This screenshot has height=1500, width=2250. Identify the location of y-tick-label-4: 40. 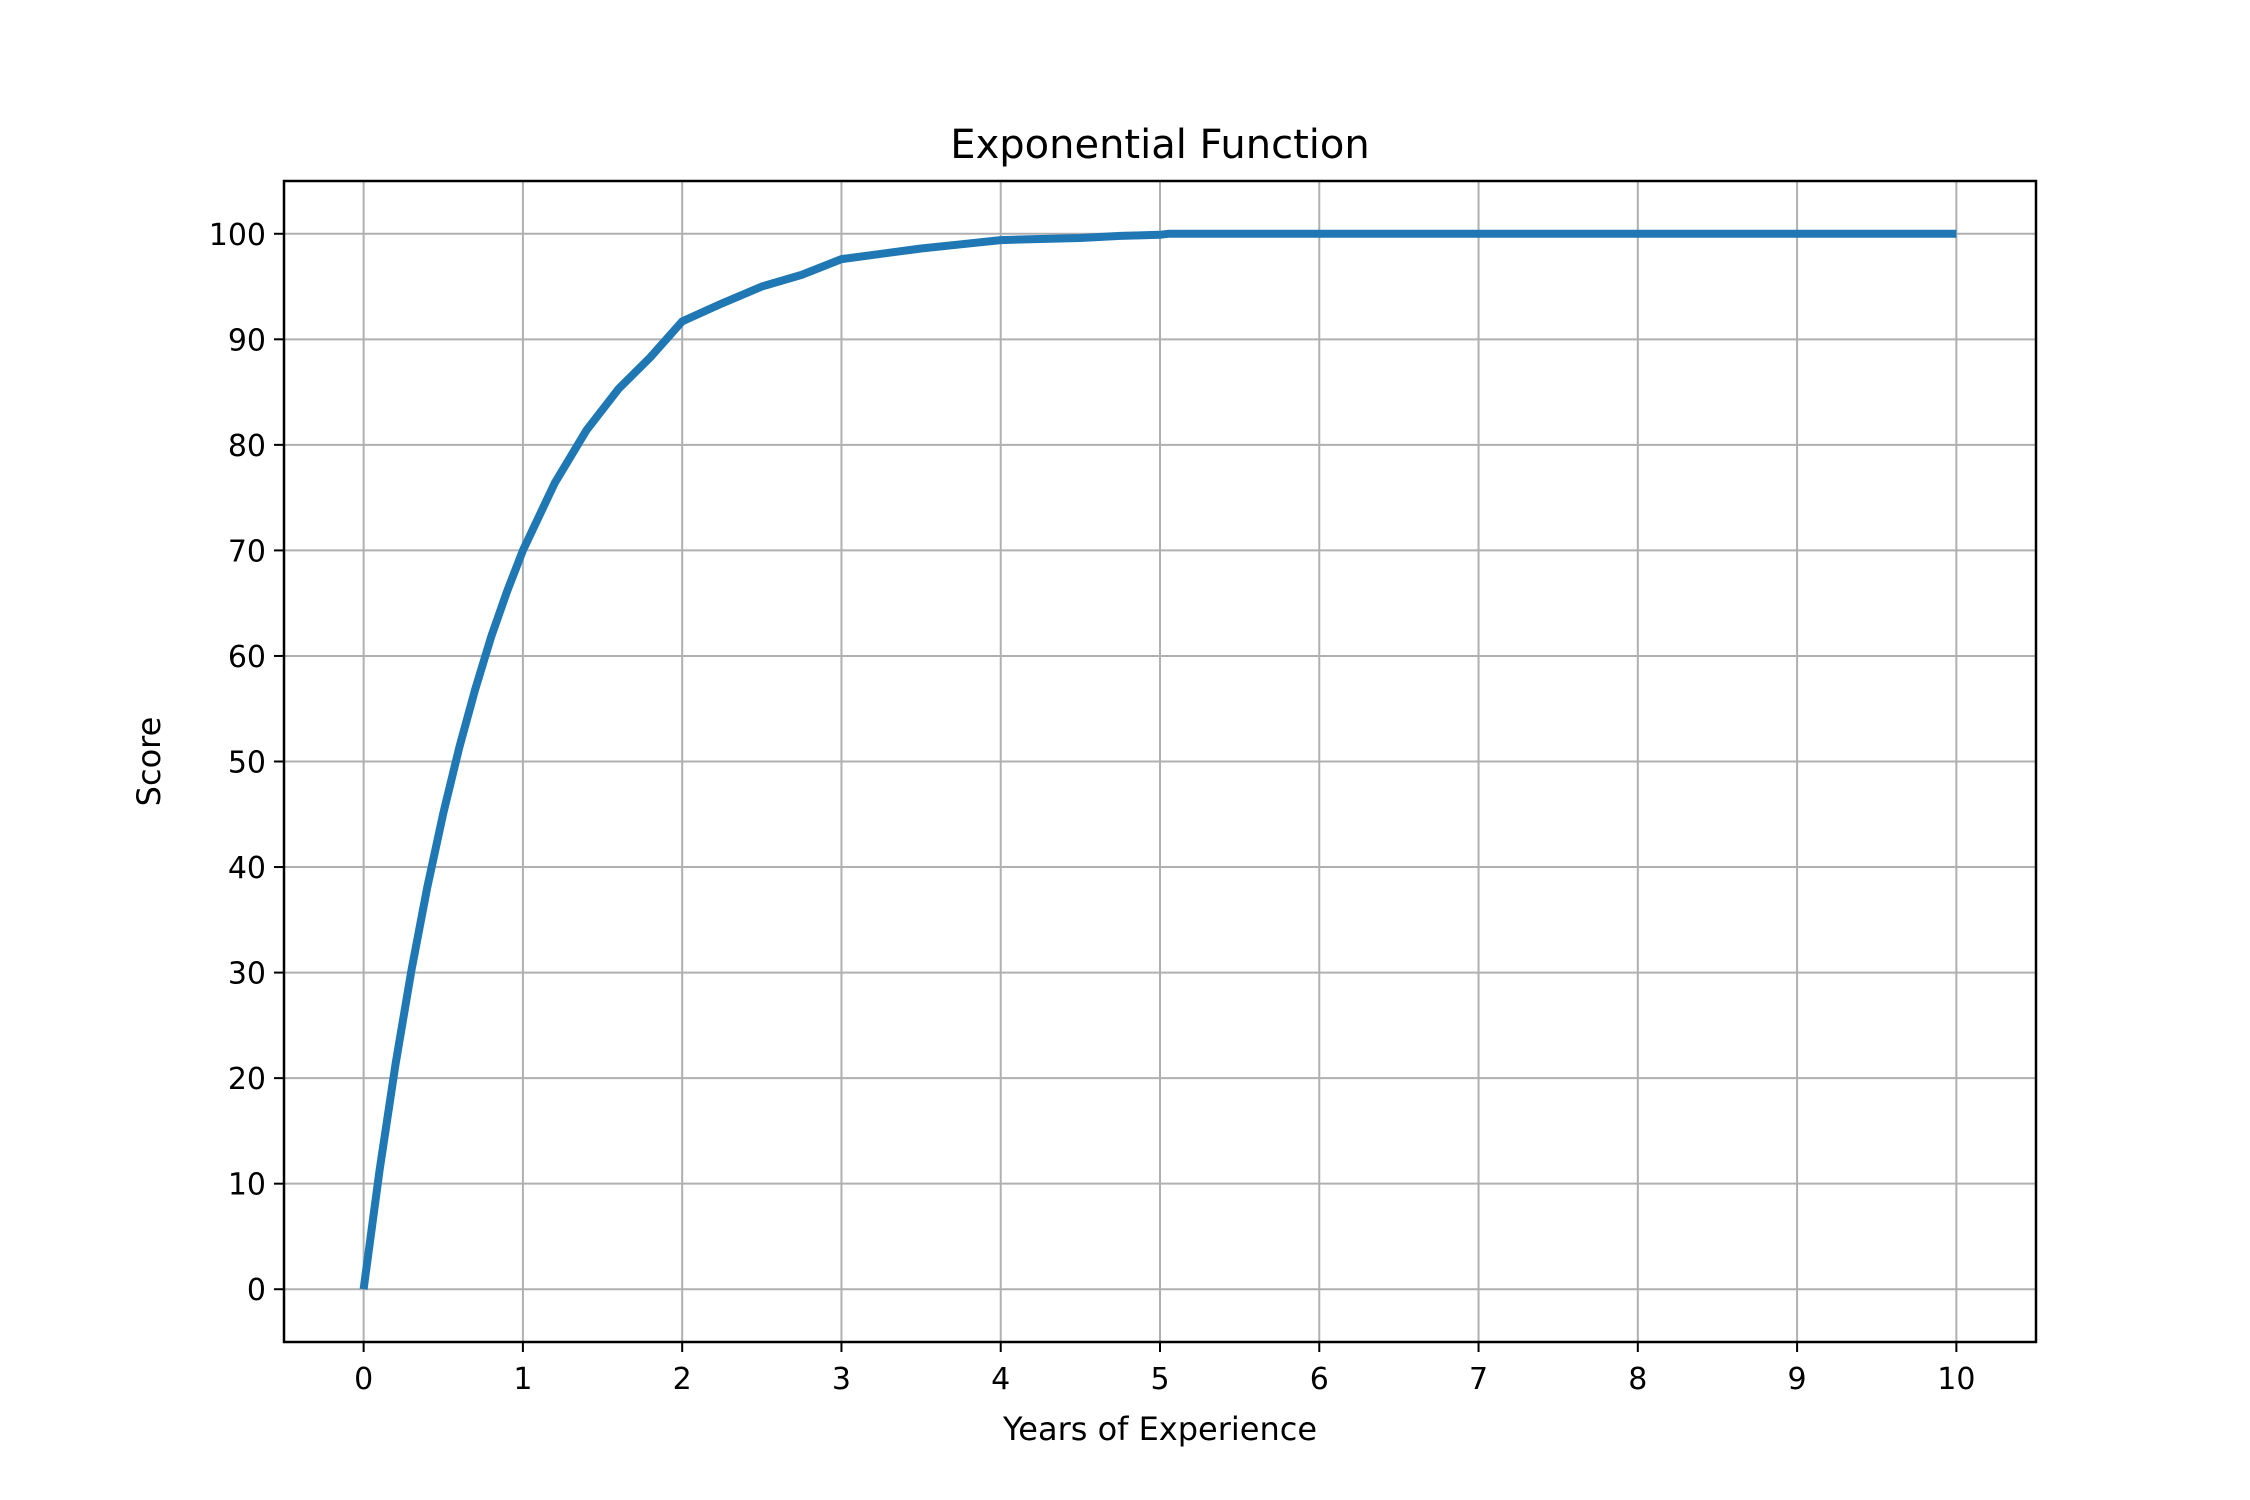
(247, 868).